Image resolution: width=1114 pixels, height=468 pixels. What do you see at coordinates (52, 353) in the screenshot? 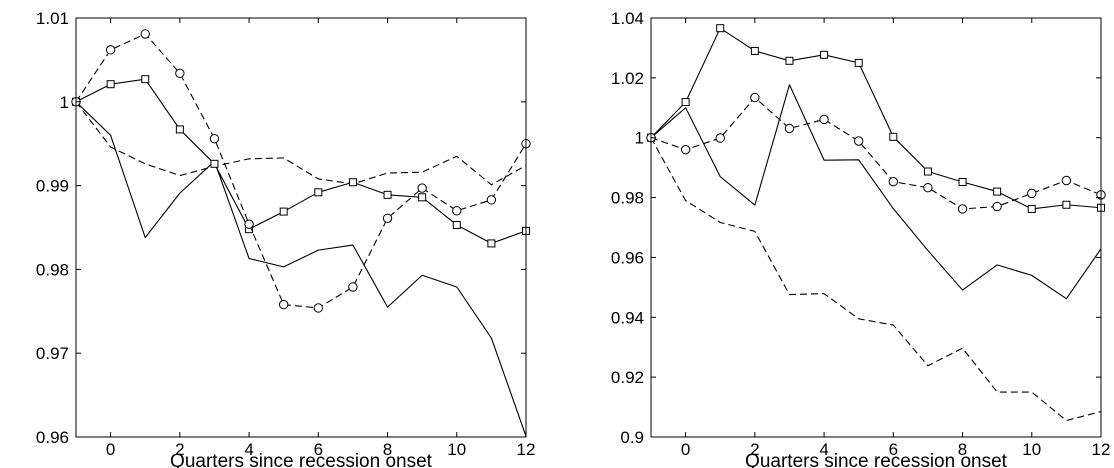
I see `y-tick-label: 0.97` at bounding box center [52, 353].